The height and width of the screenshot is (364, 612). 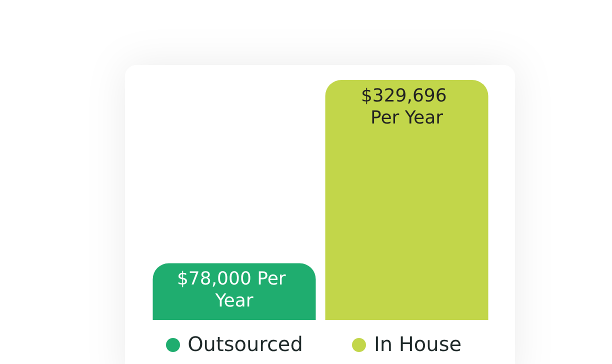 What do you see at coordinates (406, 107) in the screenshot?
I see `data-label: $329,696 Per Year` at bounding box center [406, 107].